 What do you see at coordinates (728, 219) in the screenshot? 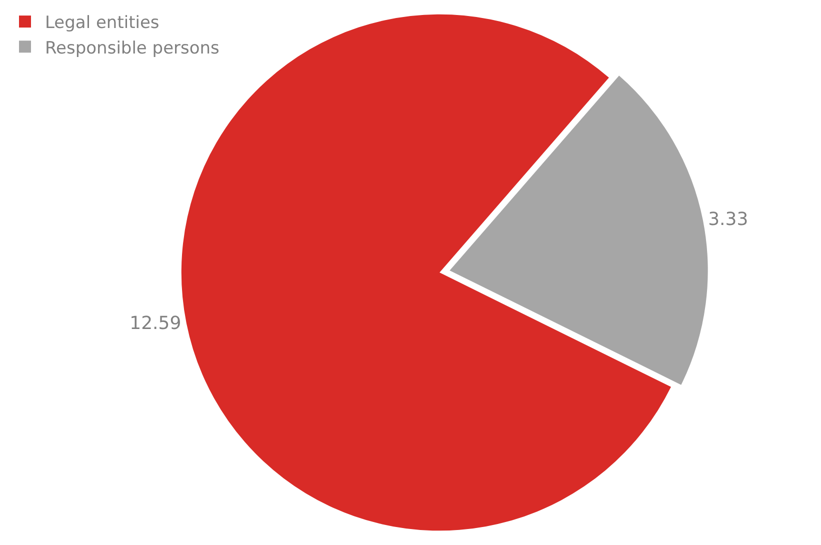
I see `data-label: 3.33` at bounding box center [728, 219].